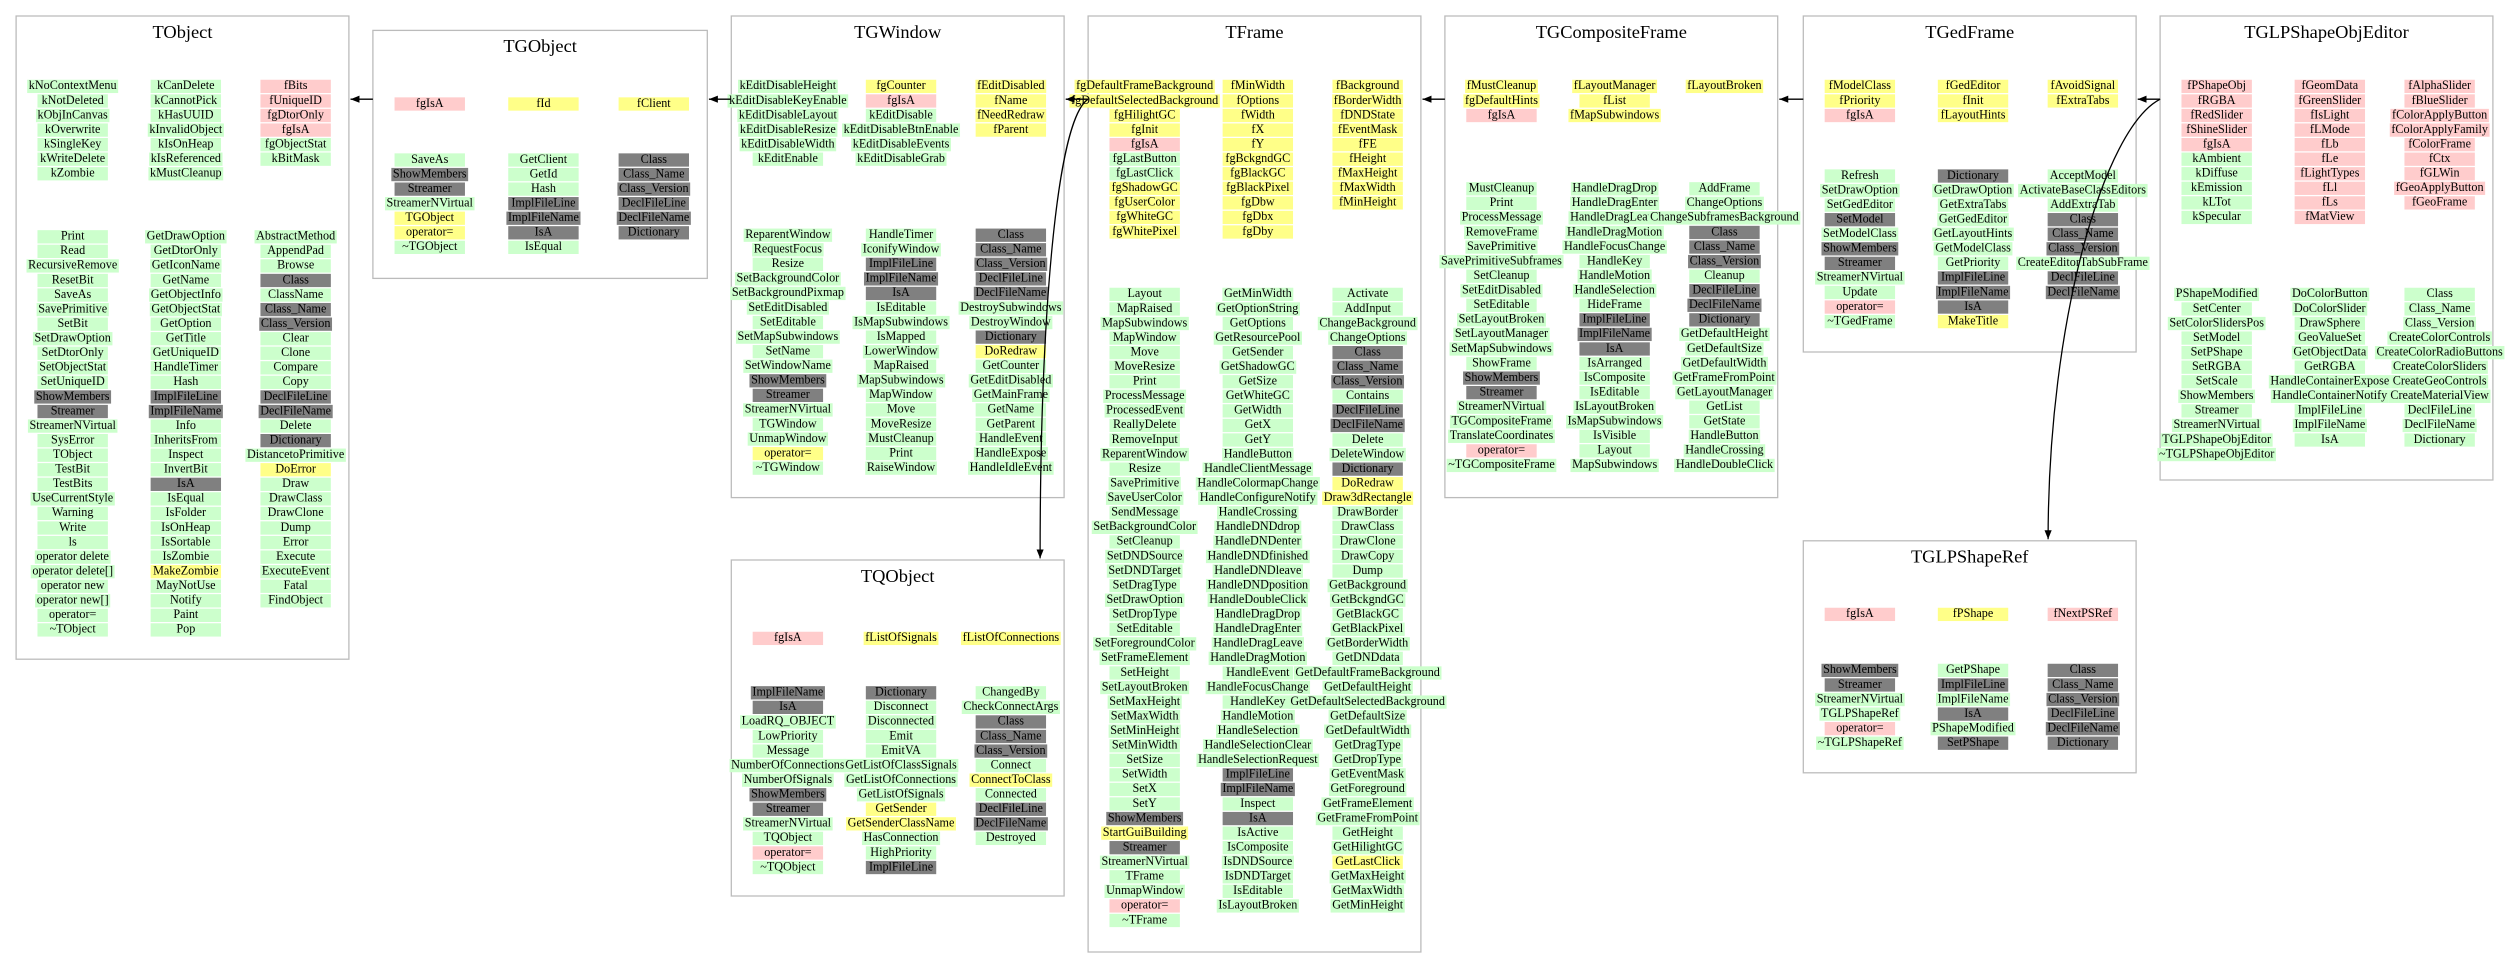  Describe the element at coordinates (1614, 450) in the screenshot. I see `method-name: Layout` at that location.